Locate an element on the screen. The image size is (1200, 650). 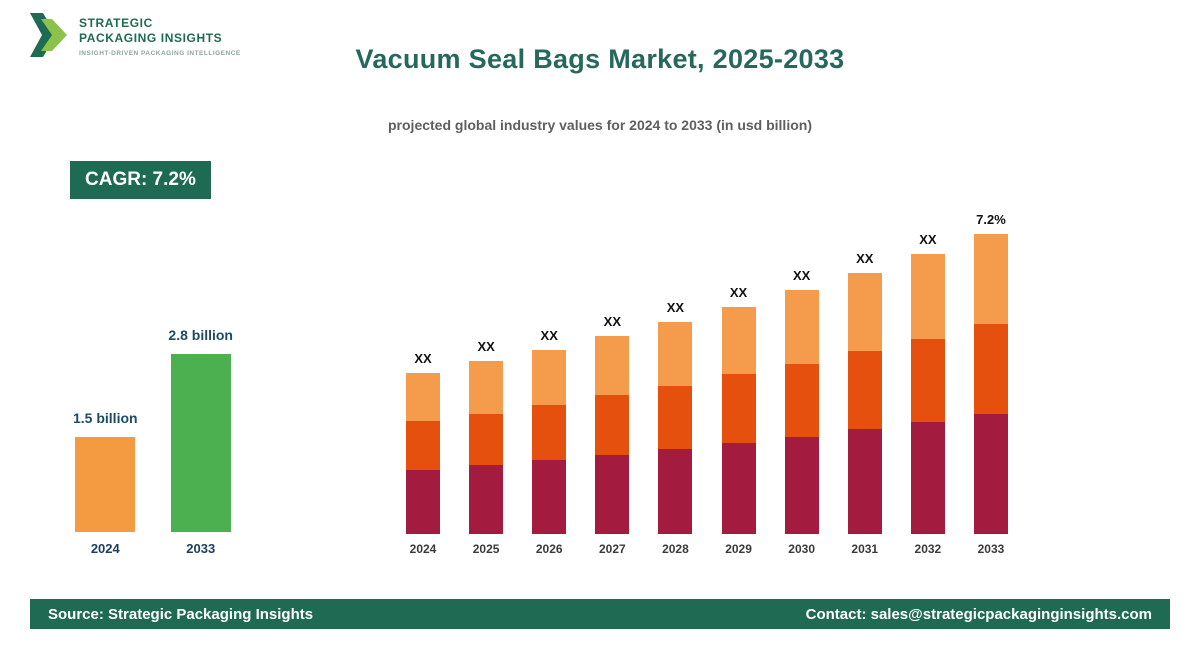
stacked-bar-2025 is located at coordinates (486, 447).